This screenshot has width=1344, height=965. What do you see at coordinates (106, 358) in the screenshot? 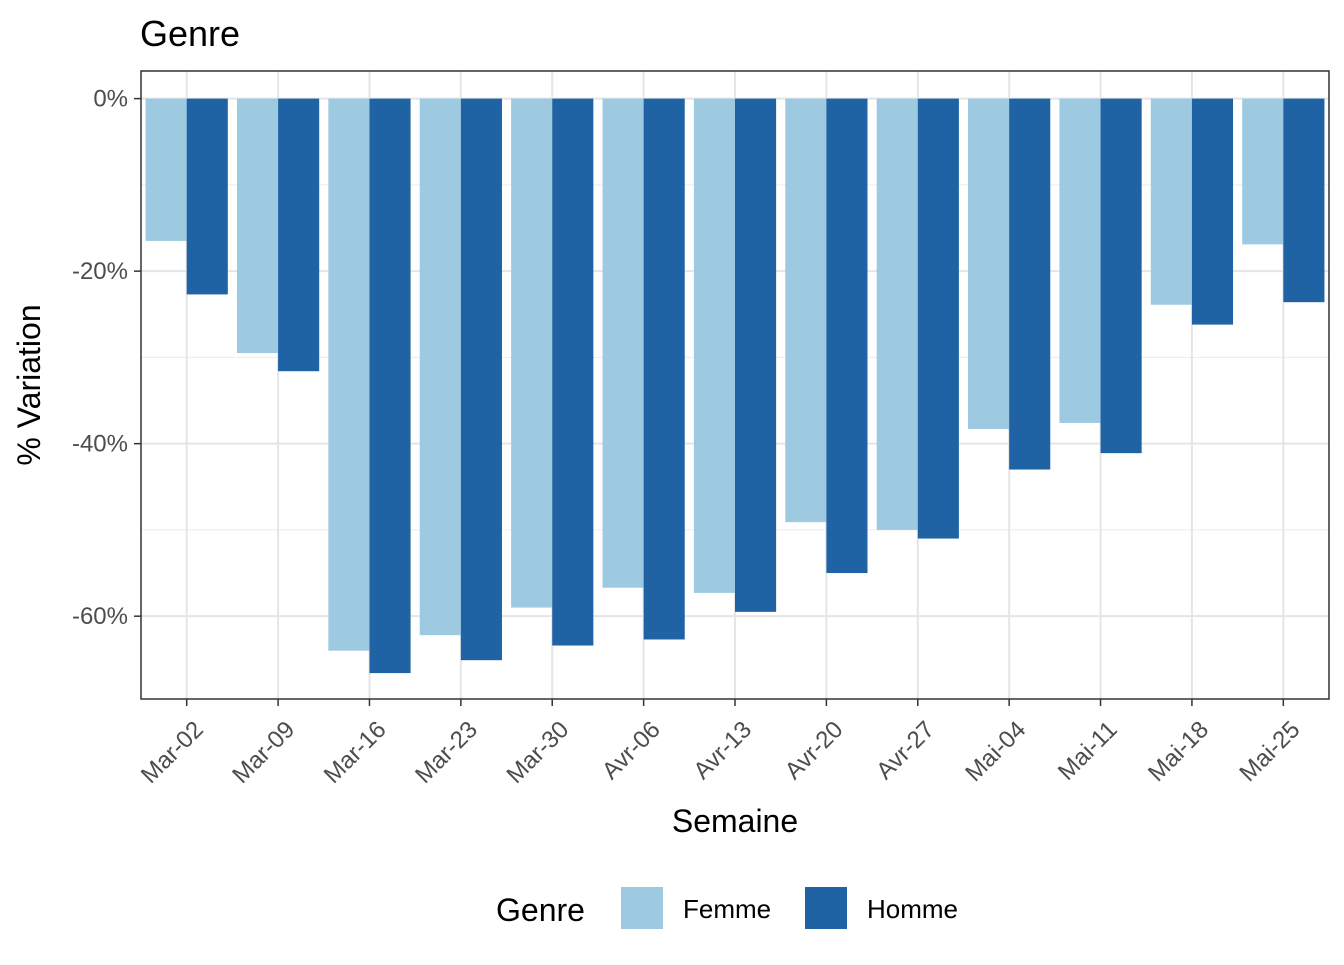
I see `y-axis: 0% -20% -40% -60%` at bounding box center [106, 358].